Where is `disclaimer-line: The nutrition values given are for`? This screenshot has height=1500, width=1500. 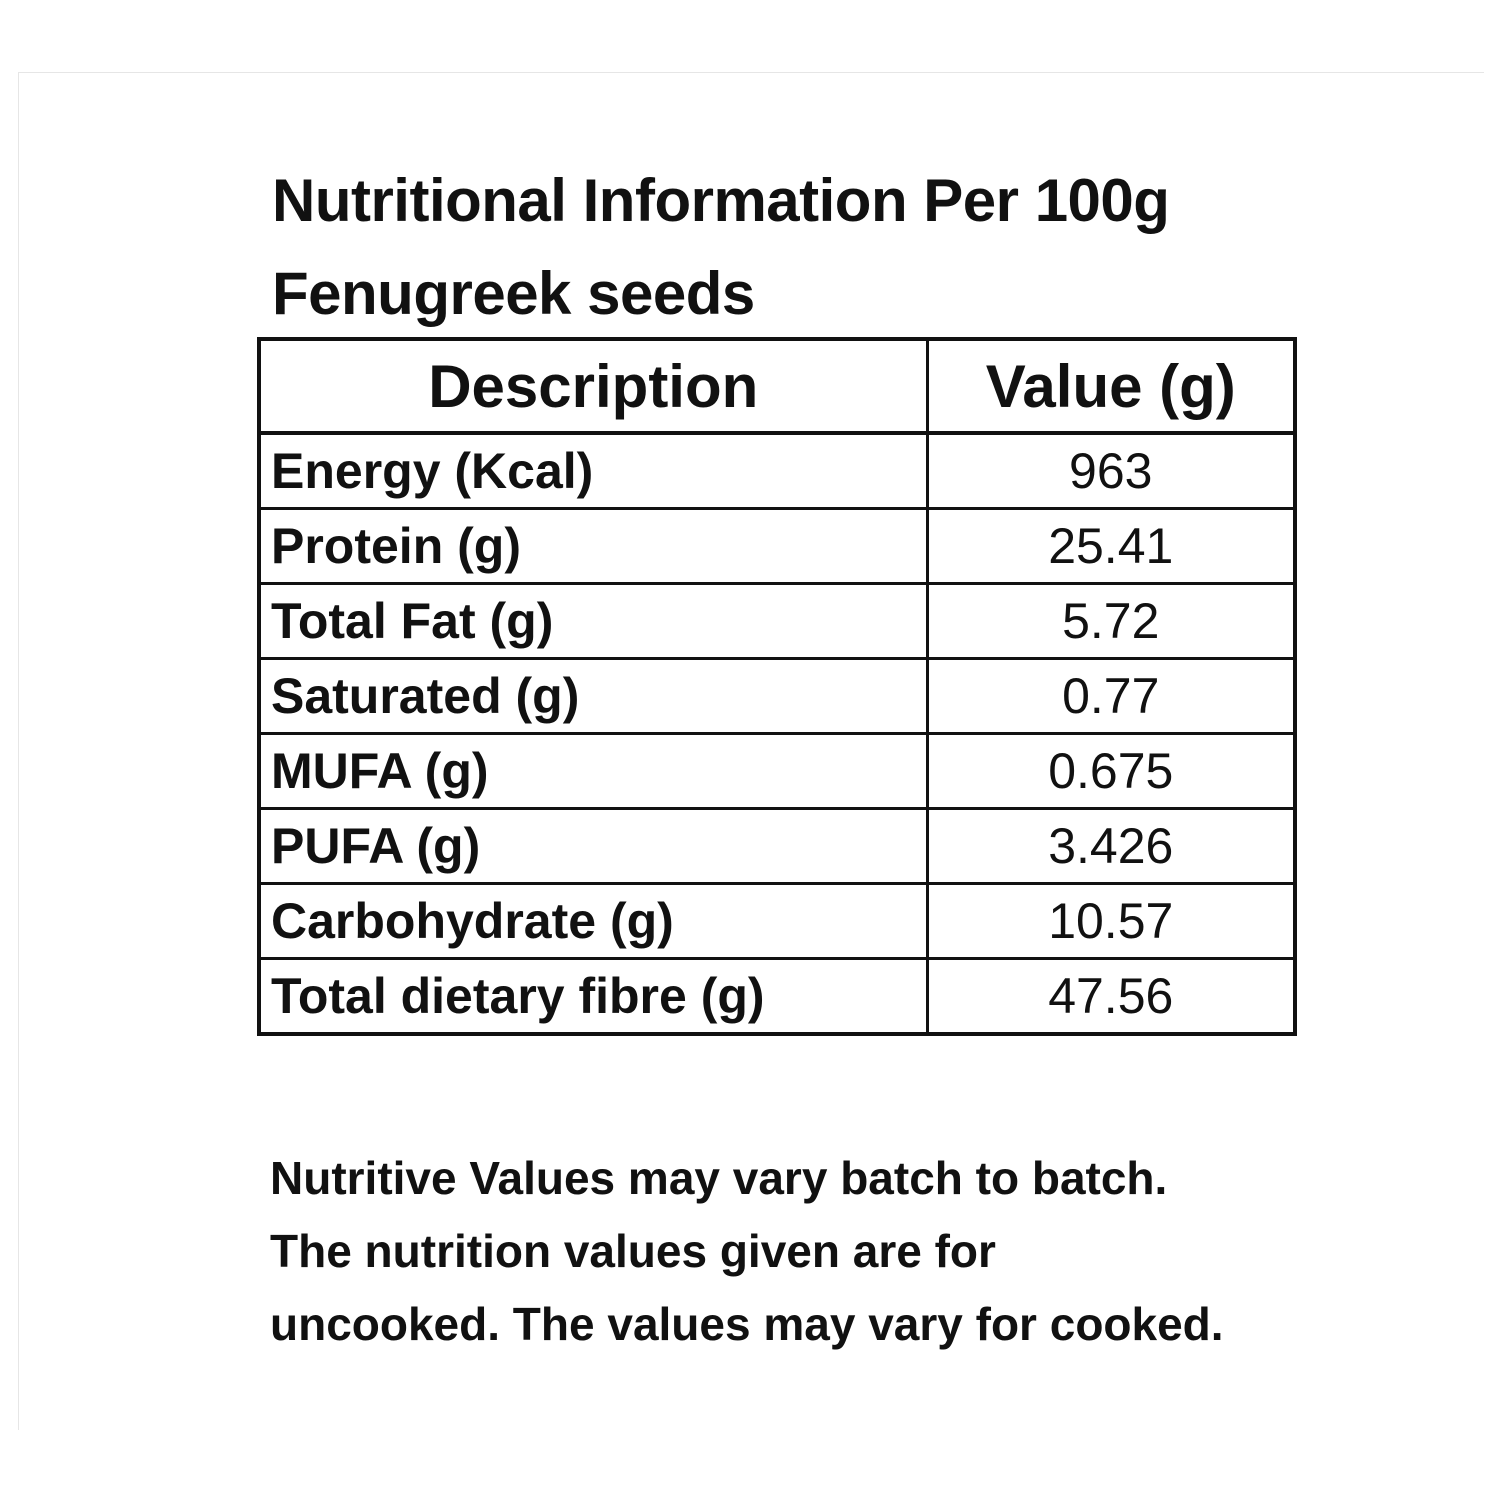
disclaimer-line: The nutrition values given are for is located at coordinates (633, 1251).